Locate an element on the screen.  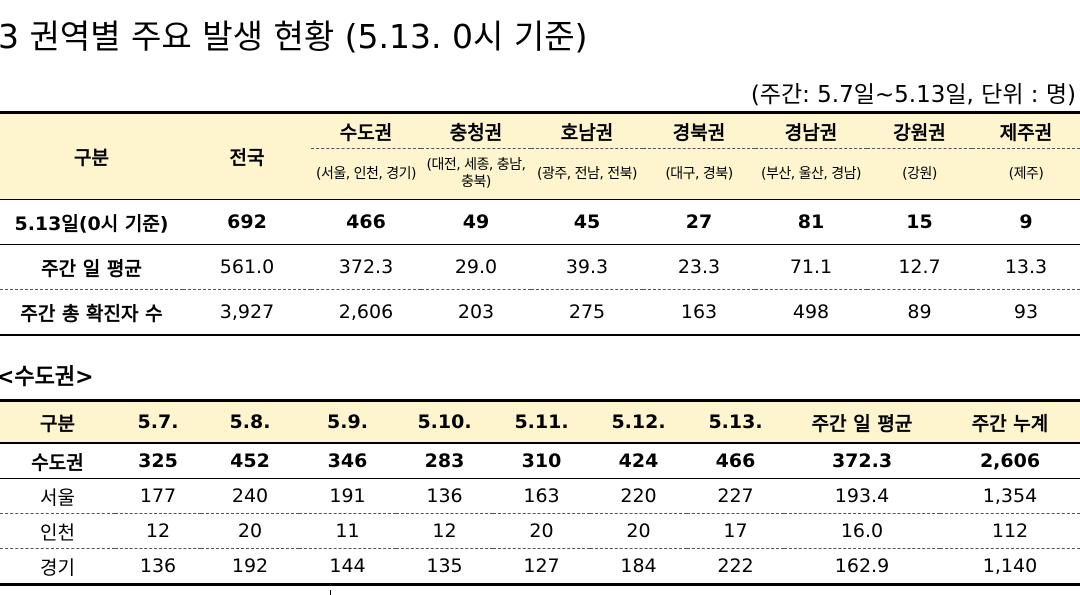
cell: 184 is located at coordinates (638, 567).